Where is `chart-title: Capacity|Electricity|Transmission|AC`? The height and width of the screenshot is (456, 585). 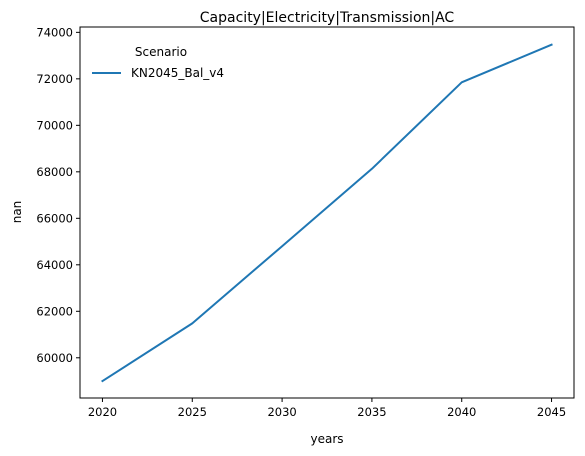 chart-title: Capacity|Electricity|Transmission|AC is located at coordinates (327, 18).